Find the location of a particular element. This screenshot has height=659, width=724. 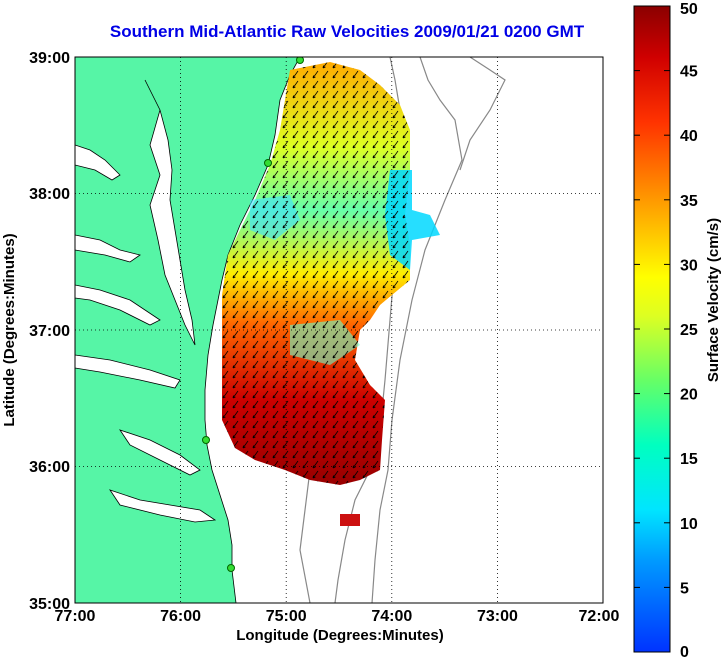

x-tick-label: 76:00 is located at coordinates (180, 616).